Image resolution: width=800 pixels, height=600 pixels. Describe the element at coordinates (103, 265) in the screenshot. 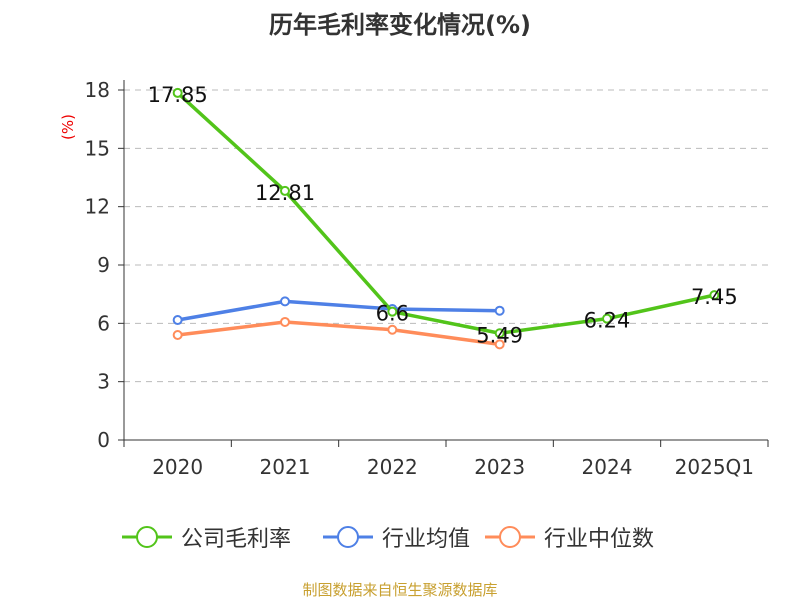

I see `y-tick-label: 9` at that location.